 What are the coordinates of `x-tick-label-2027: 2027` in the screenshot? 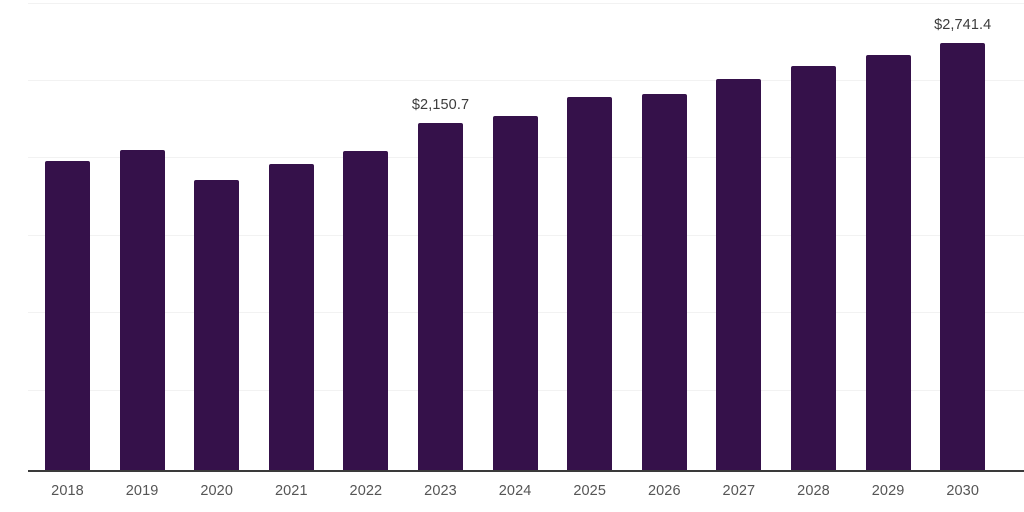 It's located at (739, 491).